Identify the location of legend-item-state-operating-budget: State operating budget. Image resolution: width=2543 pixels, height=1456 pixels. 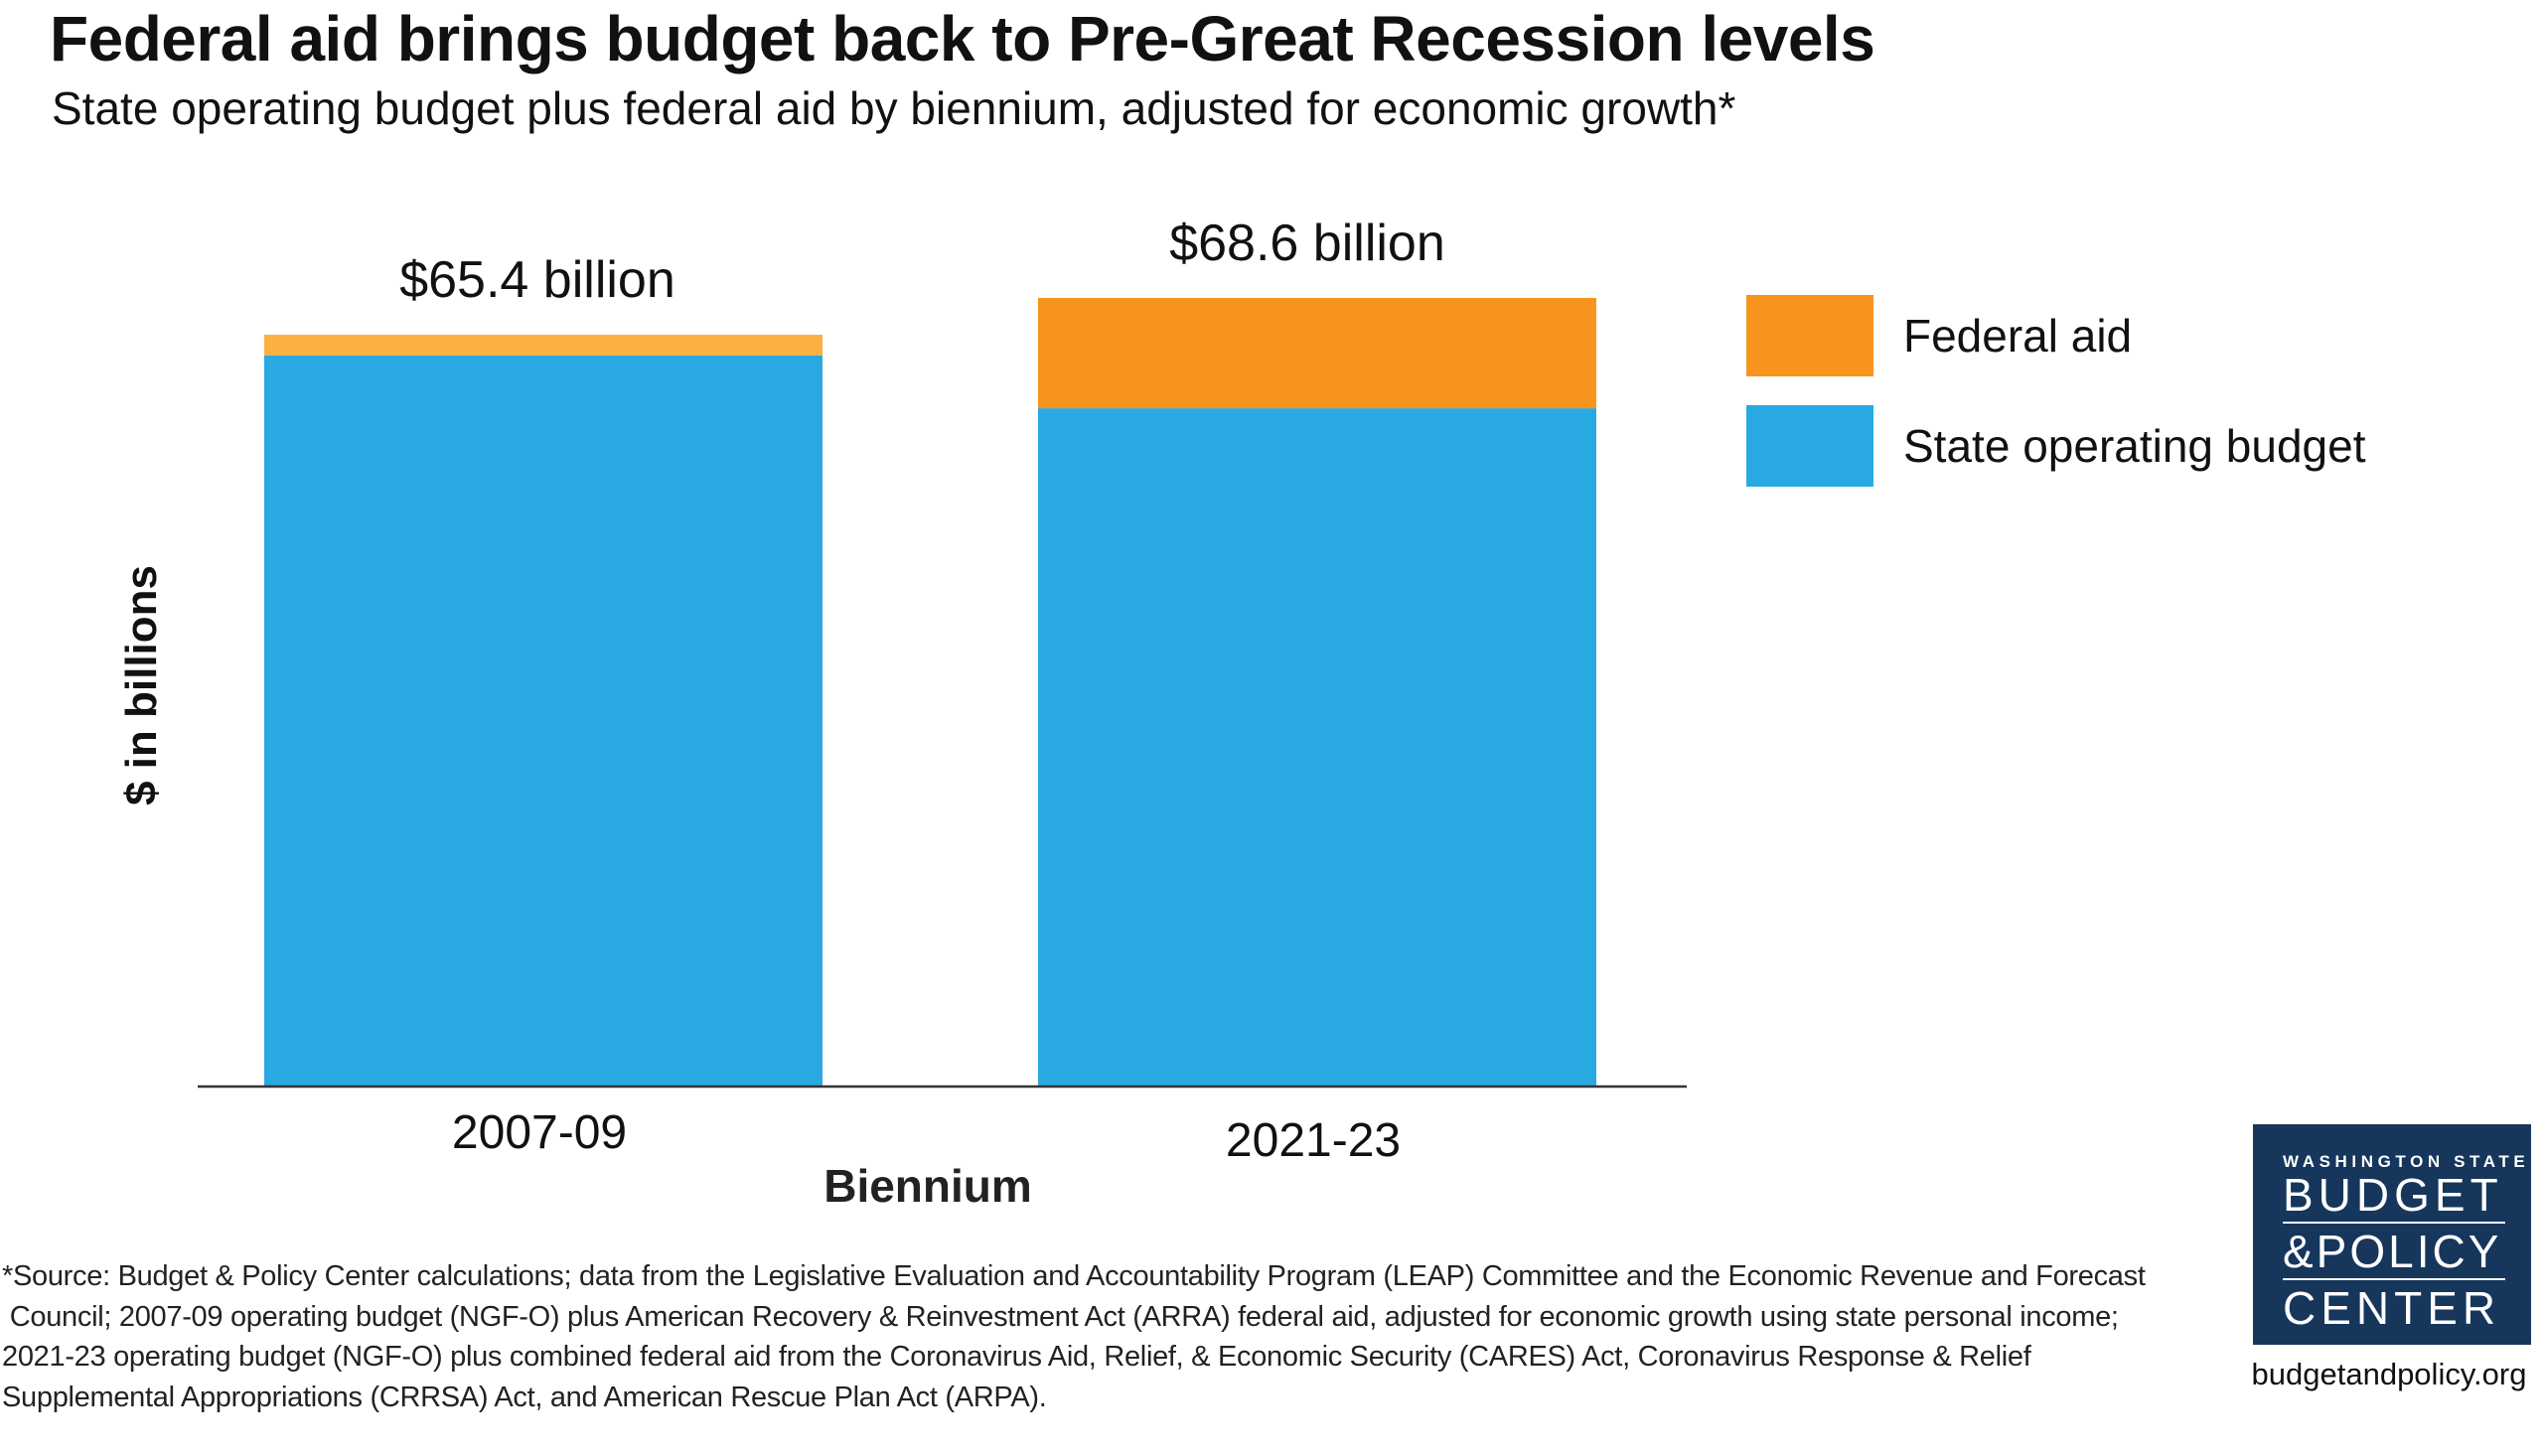
(2055, 446).